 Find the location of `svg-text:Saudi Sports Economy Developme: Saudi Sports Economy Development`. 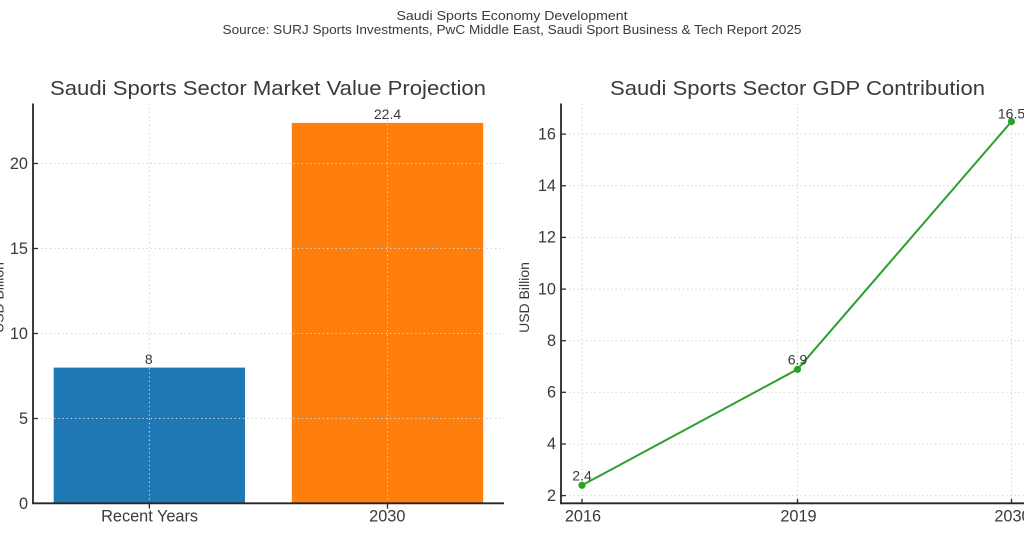

svg-text:Saudi Sports Economy Developme: Saudi Sports Economy Development is located at coordinates (513, 16).